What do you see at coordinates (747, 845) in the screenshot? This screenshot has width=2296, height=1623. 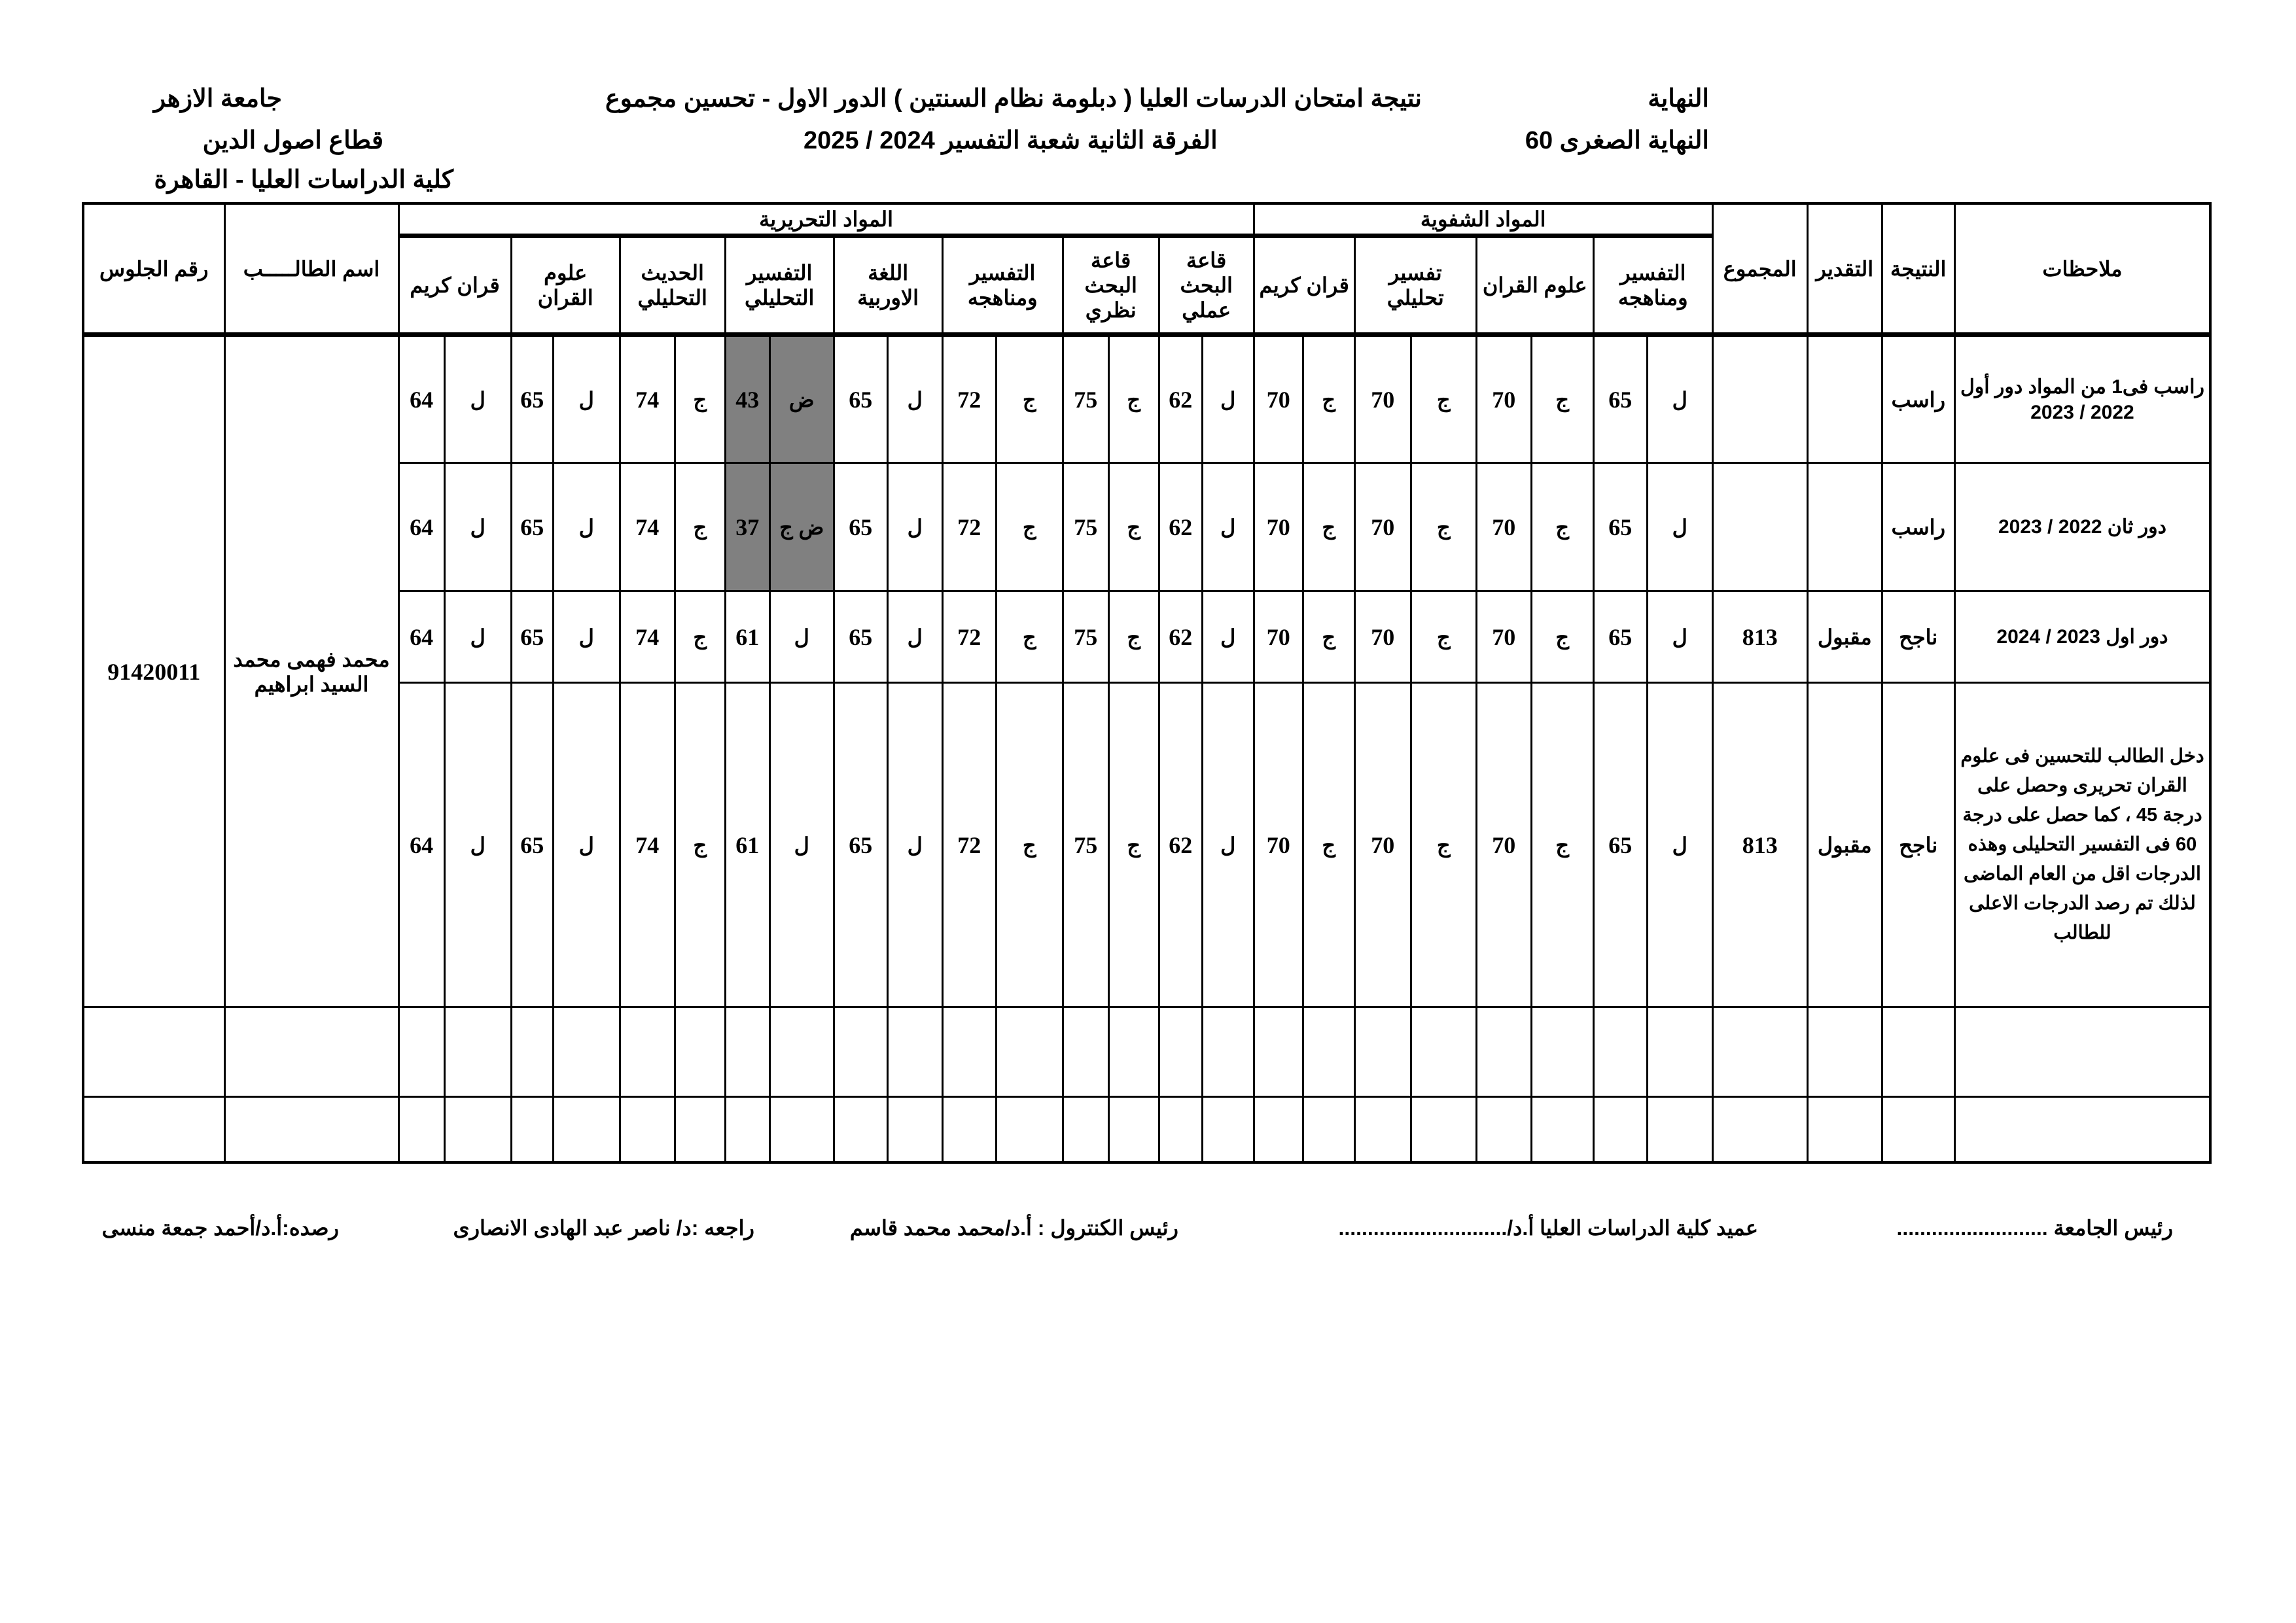 I see `written-score: 61` at bounding box center [747, 845].